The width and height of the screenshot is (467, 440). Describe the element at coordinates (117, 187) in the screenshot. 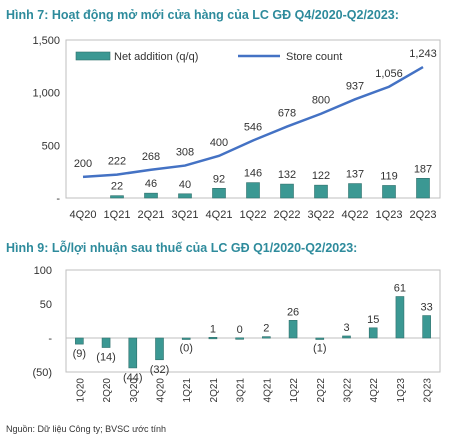

I see `bar-data-label: 22` at that location.